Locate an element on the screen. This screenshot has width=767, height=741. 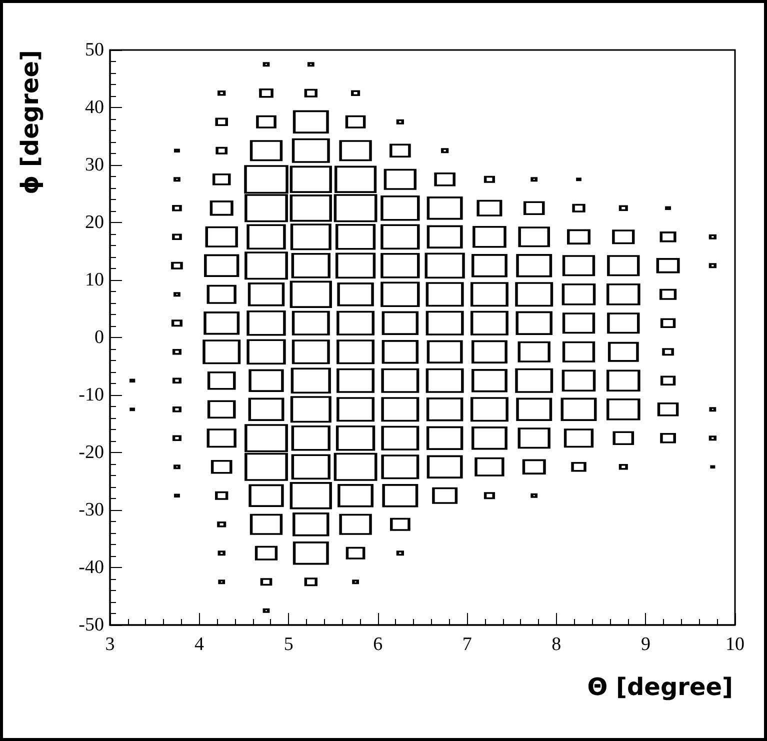
y-tick-label: -40 is located at coordinates (91, 567).